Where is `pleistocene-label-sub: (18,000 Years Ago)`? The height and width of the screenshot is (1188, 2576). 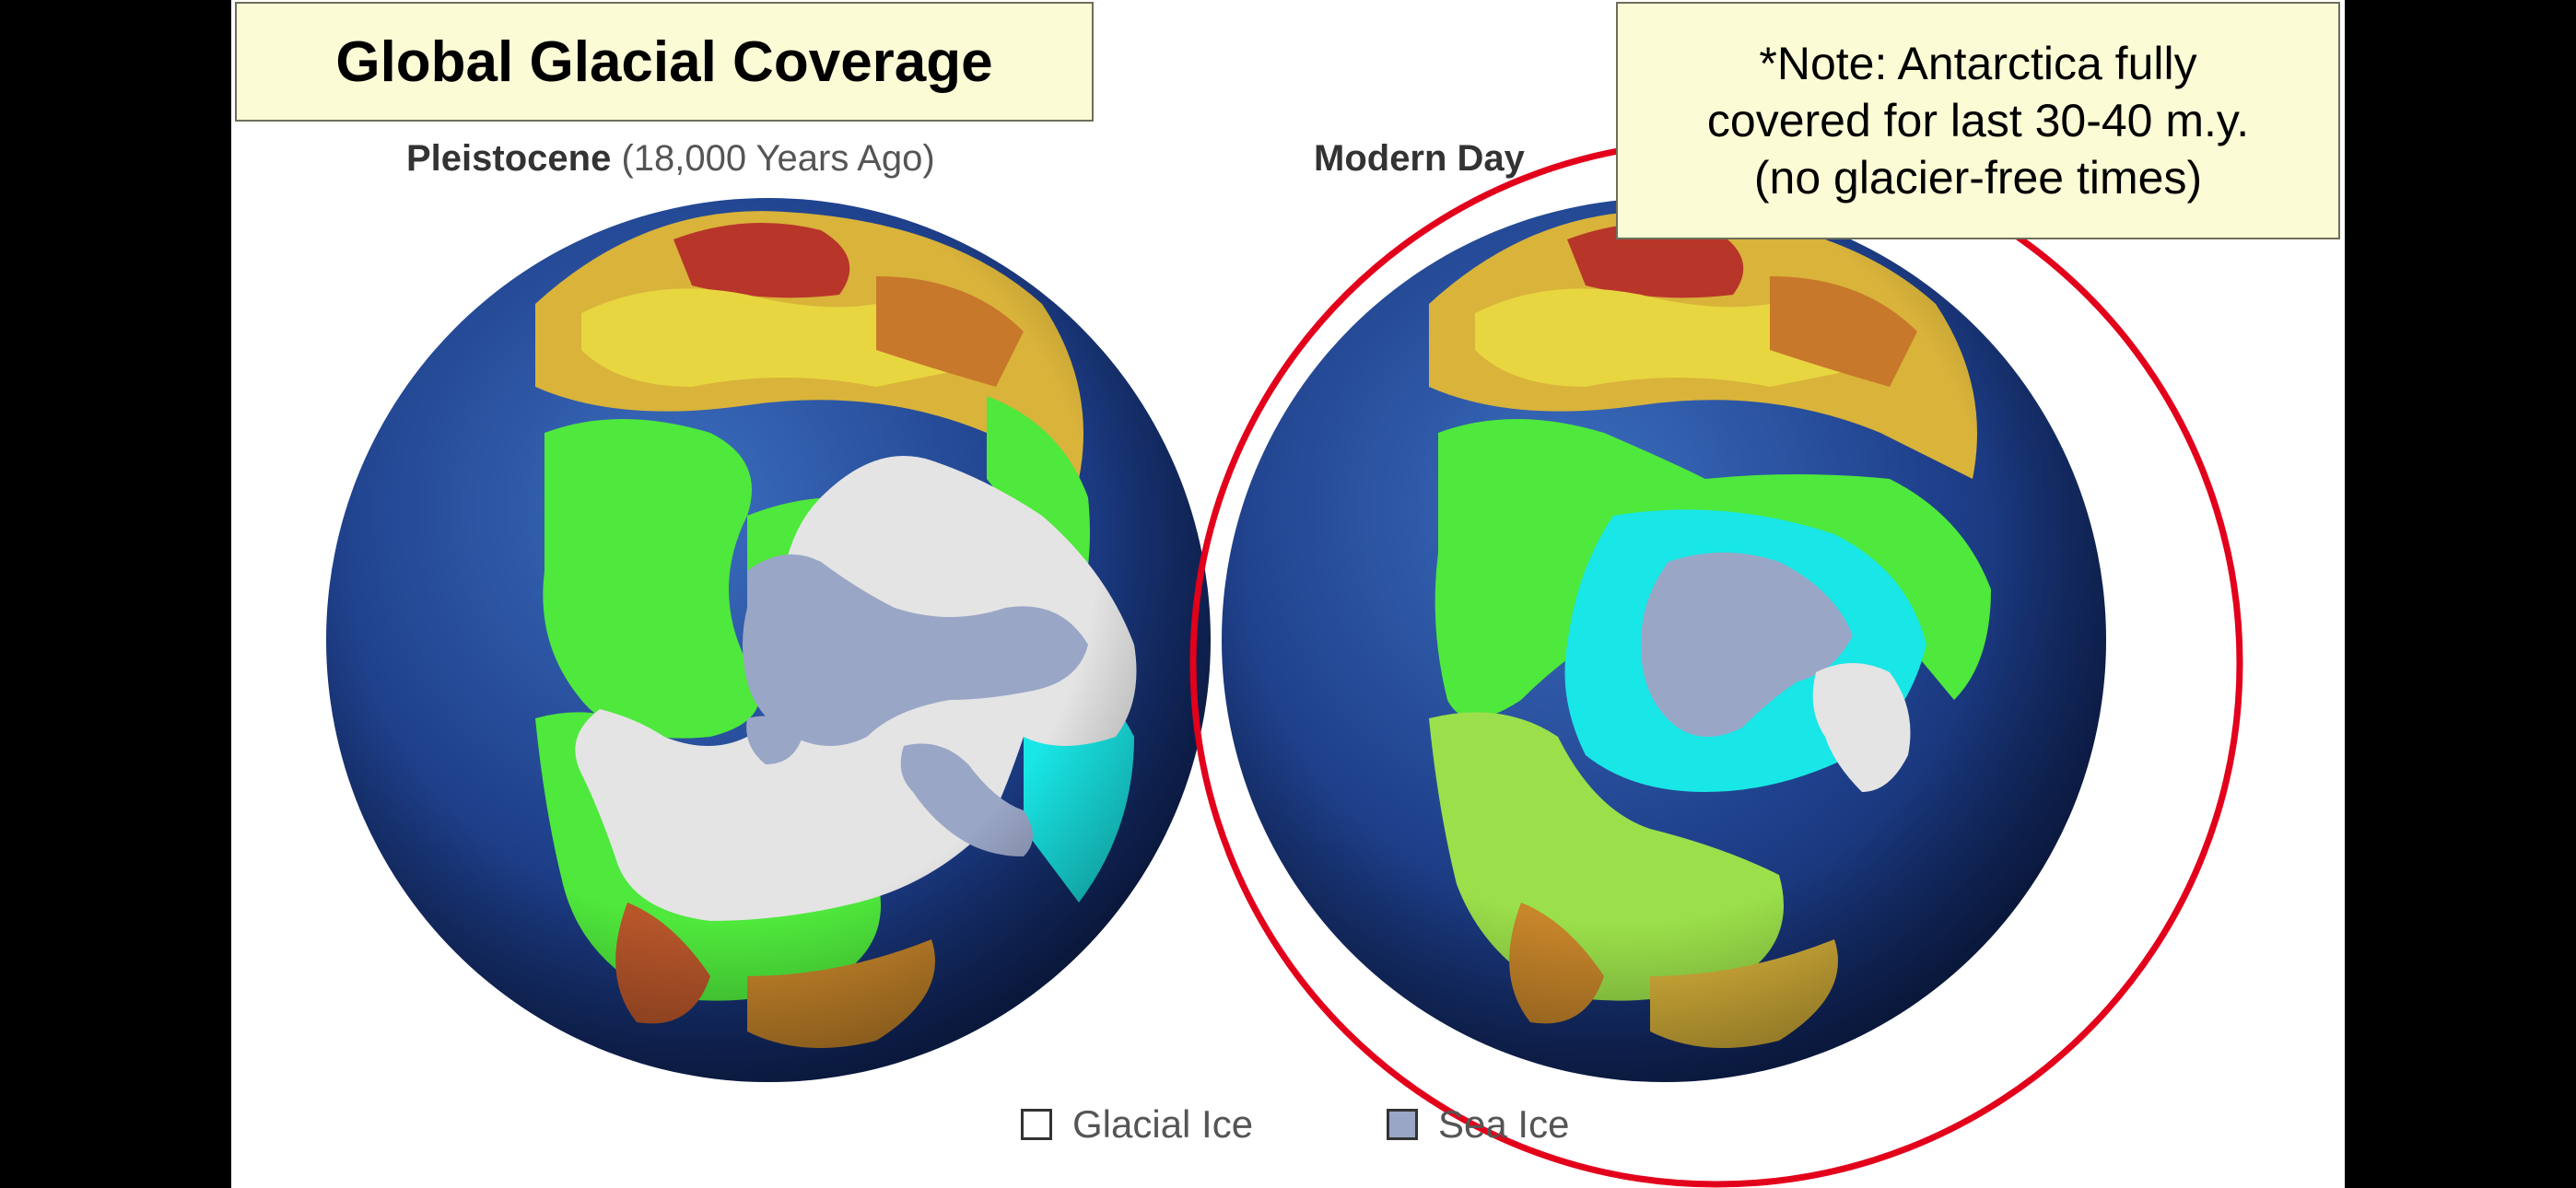 pleistocene-label-sub: (18,000 Years Ago) is located at coordinates (773, 158).